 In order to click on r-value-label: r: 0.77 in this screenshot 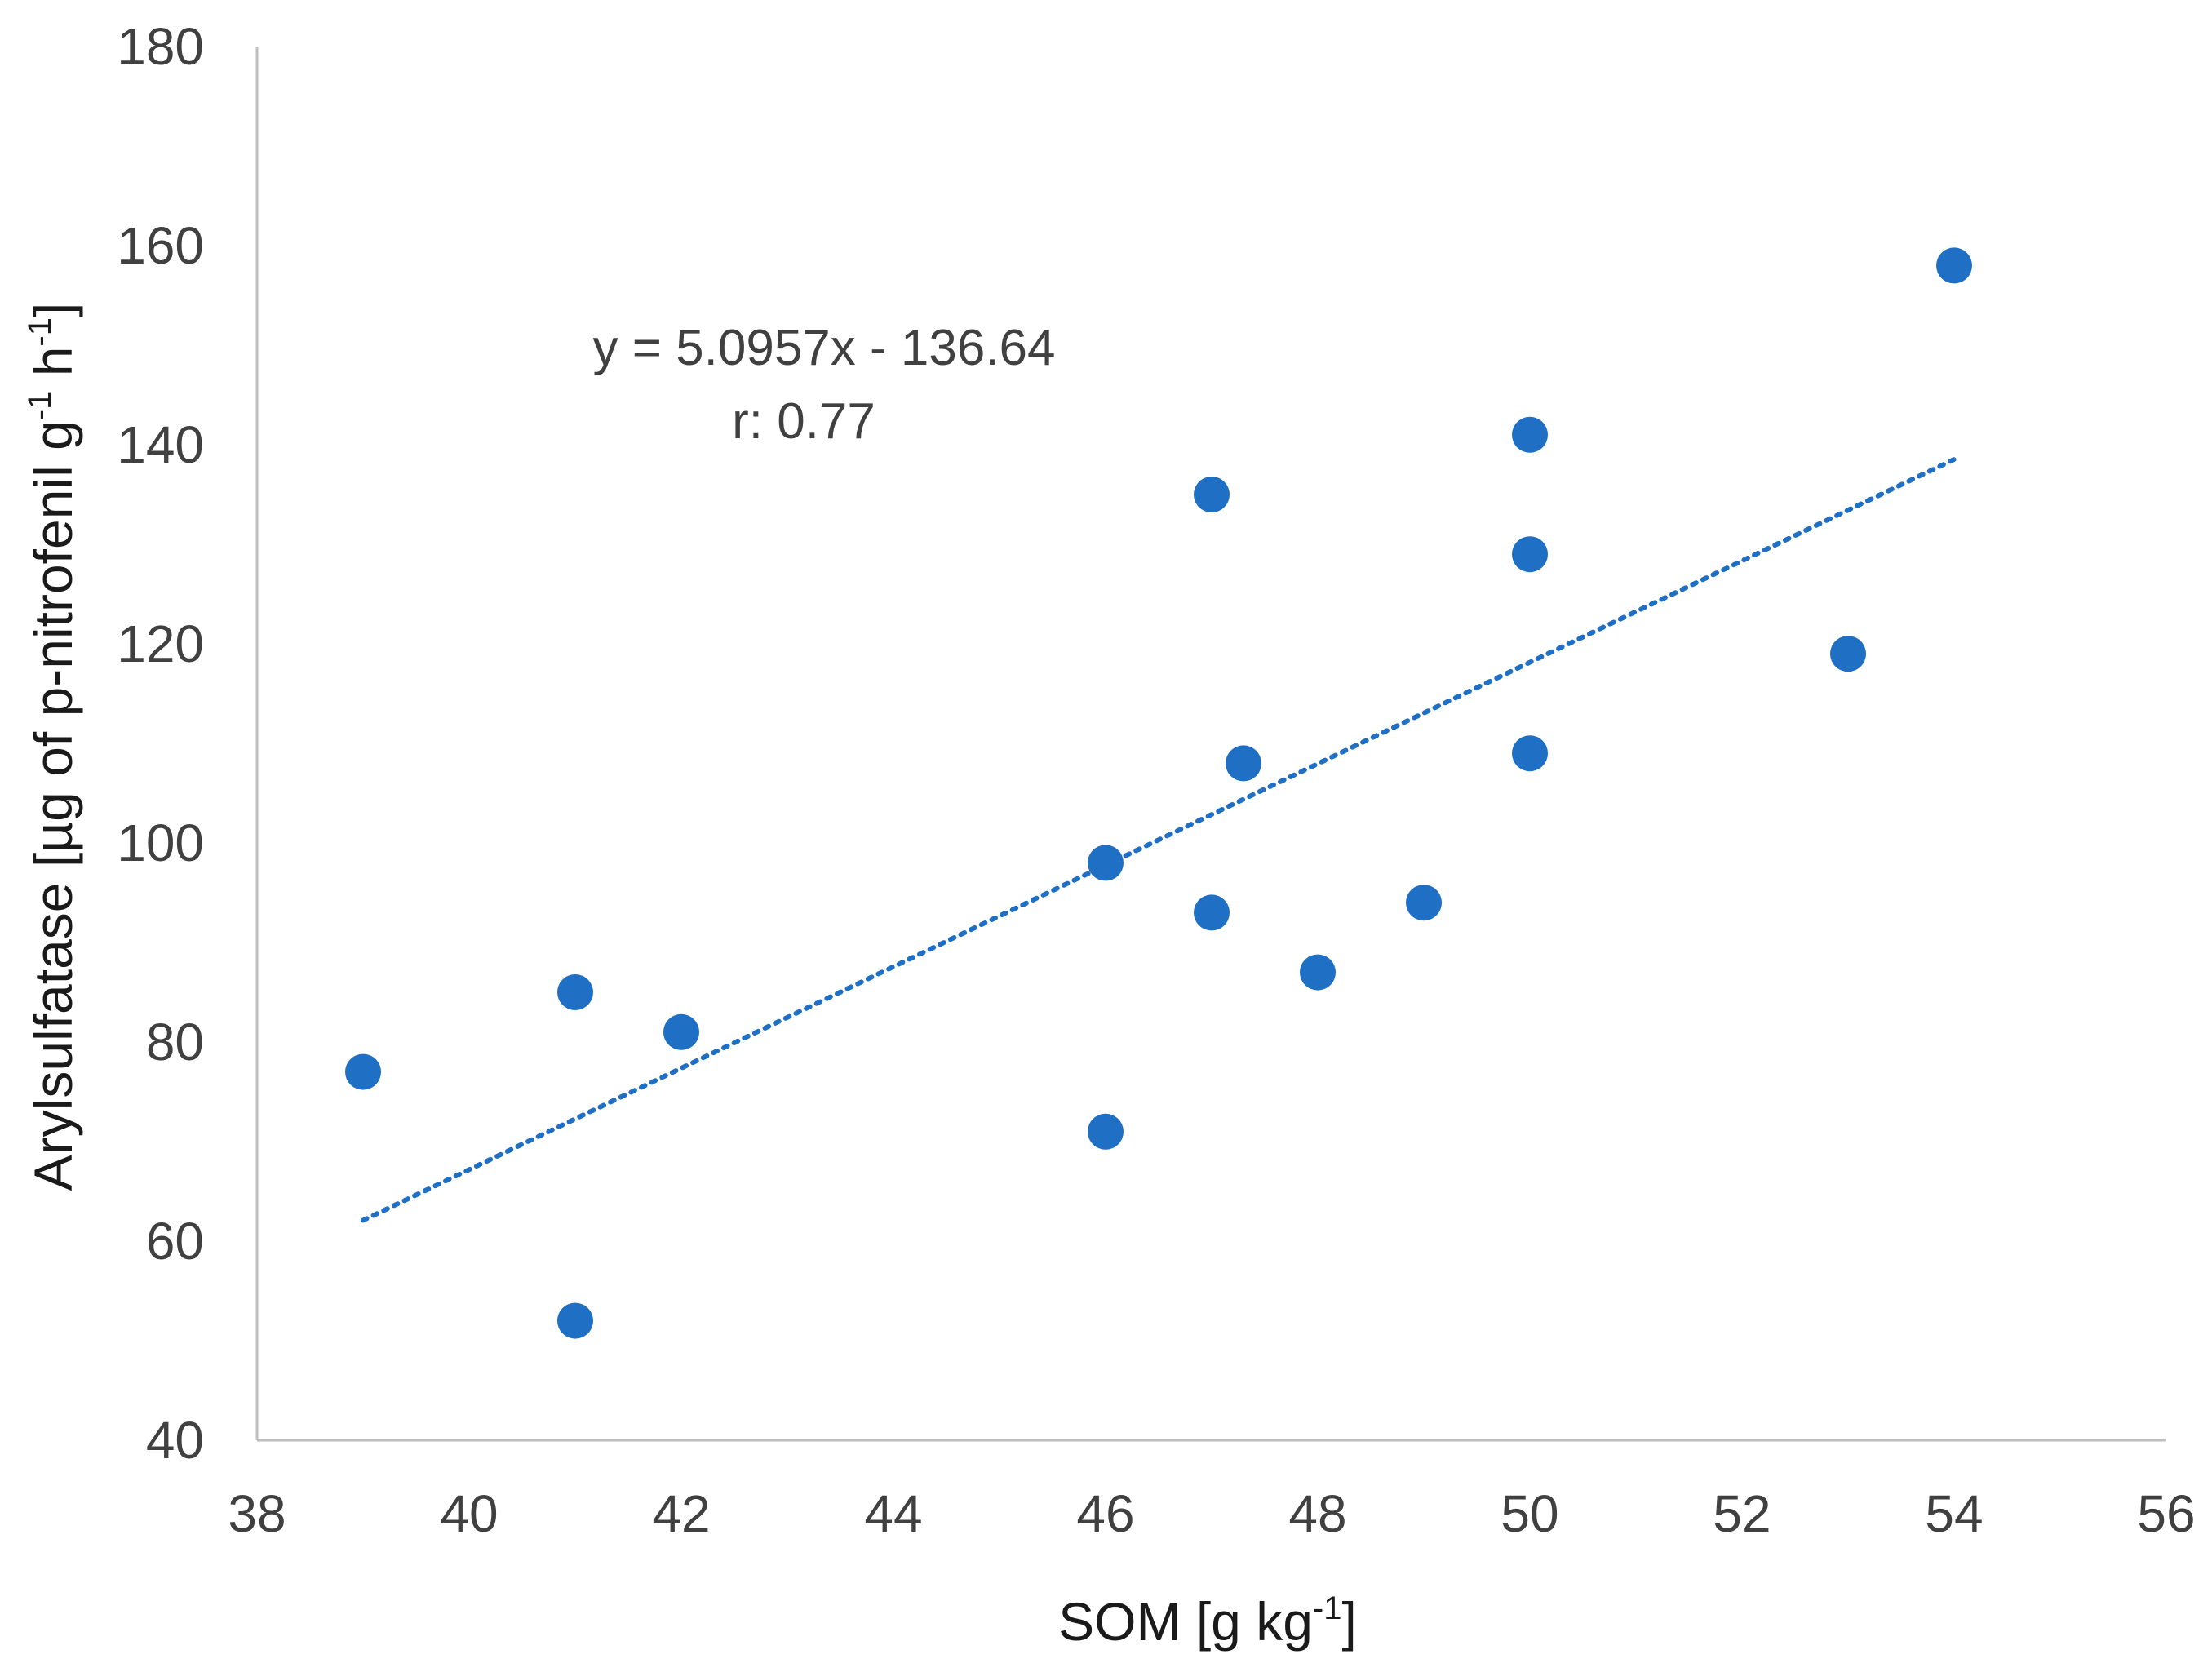, I will do `click(803, 421)`.